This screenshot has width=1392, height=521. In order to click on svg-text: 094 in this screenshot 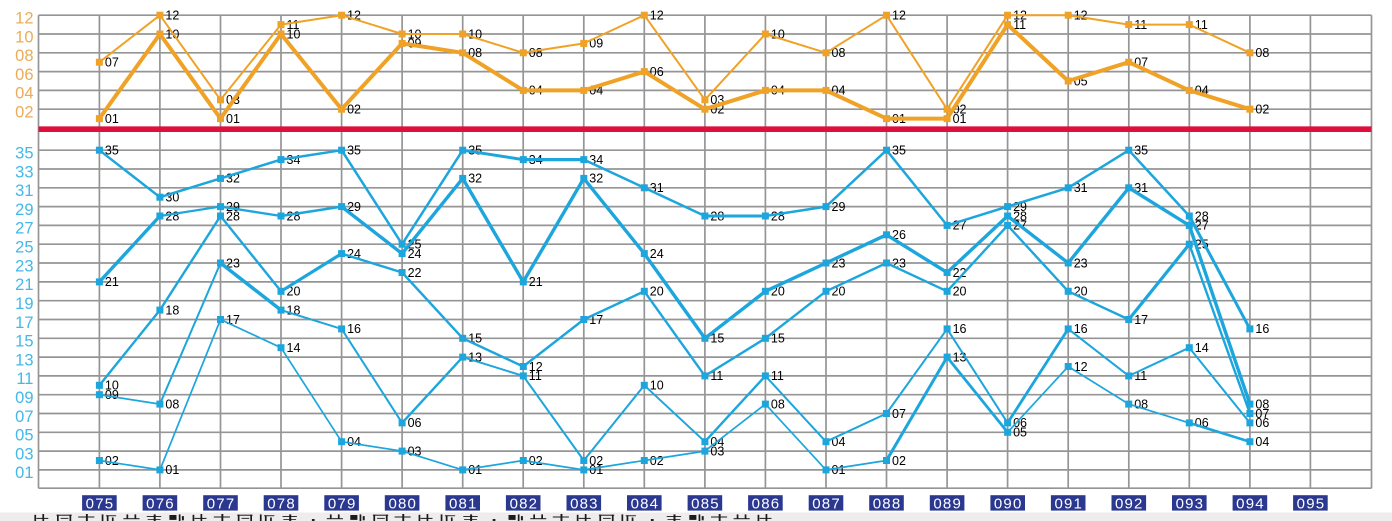, I will do `click(1250, 504)`.